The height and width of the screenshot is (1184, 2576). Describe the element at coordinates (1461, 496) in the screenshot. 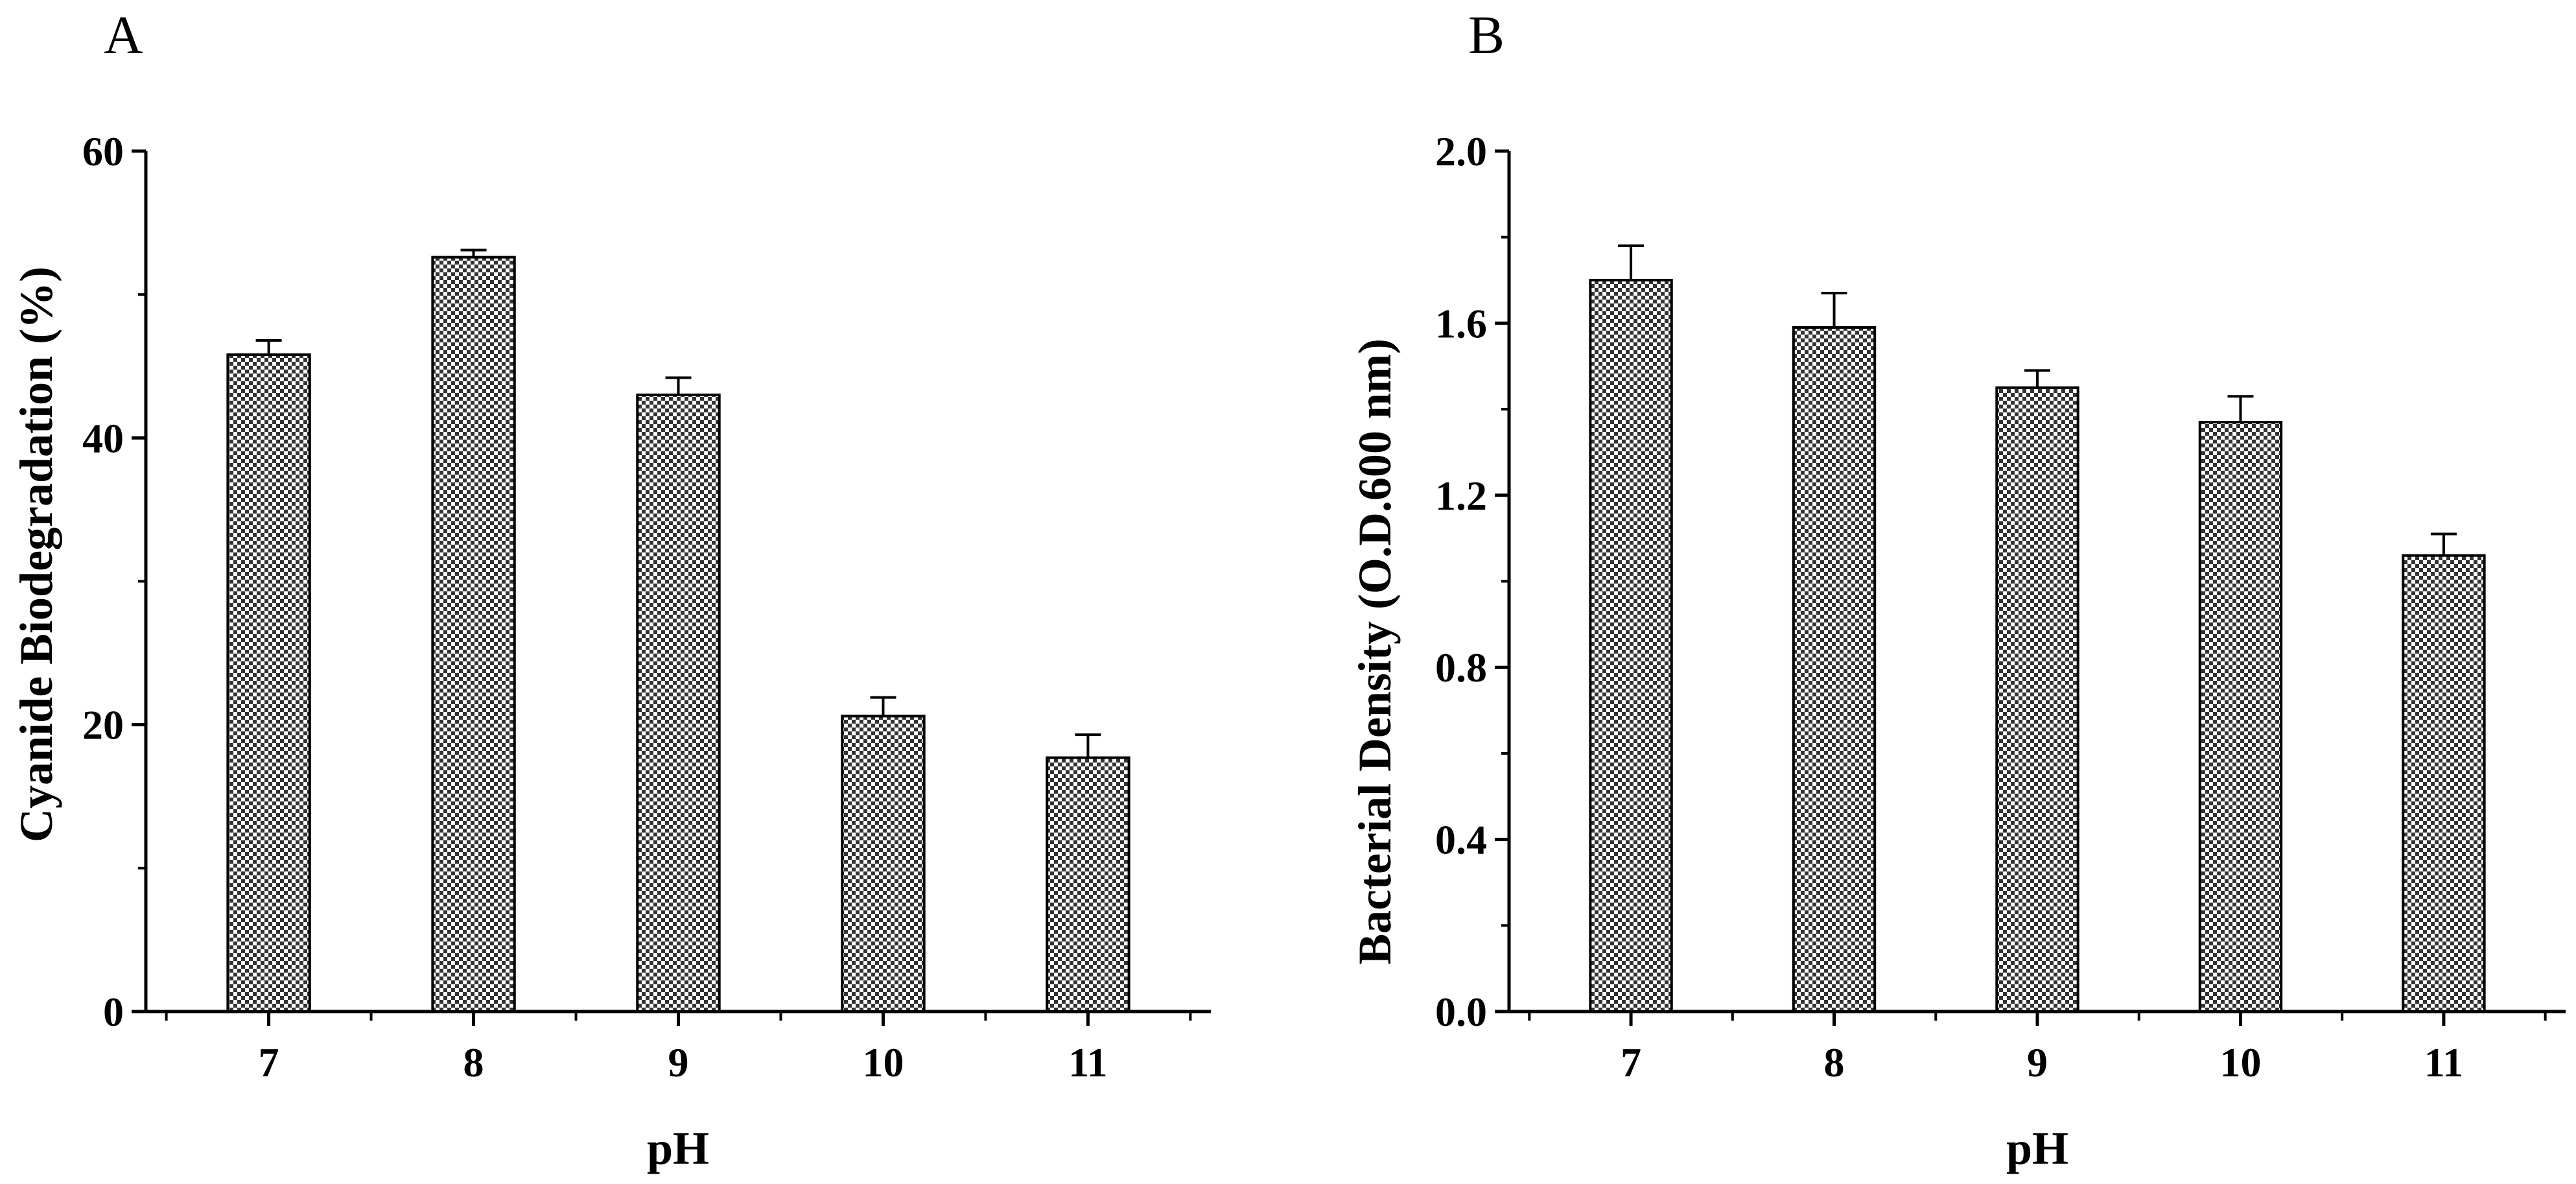

I see `y-tick-label-b: 1.2` at that location.